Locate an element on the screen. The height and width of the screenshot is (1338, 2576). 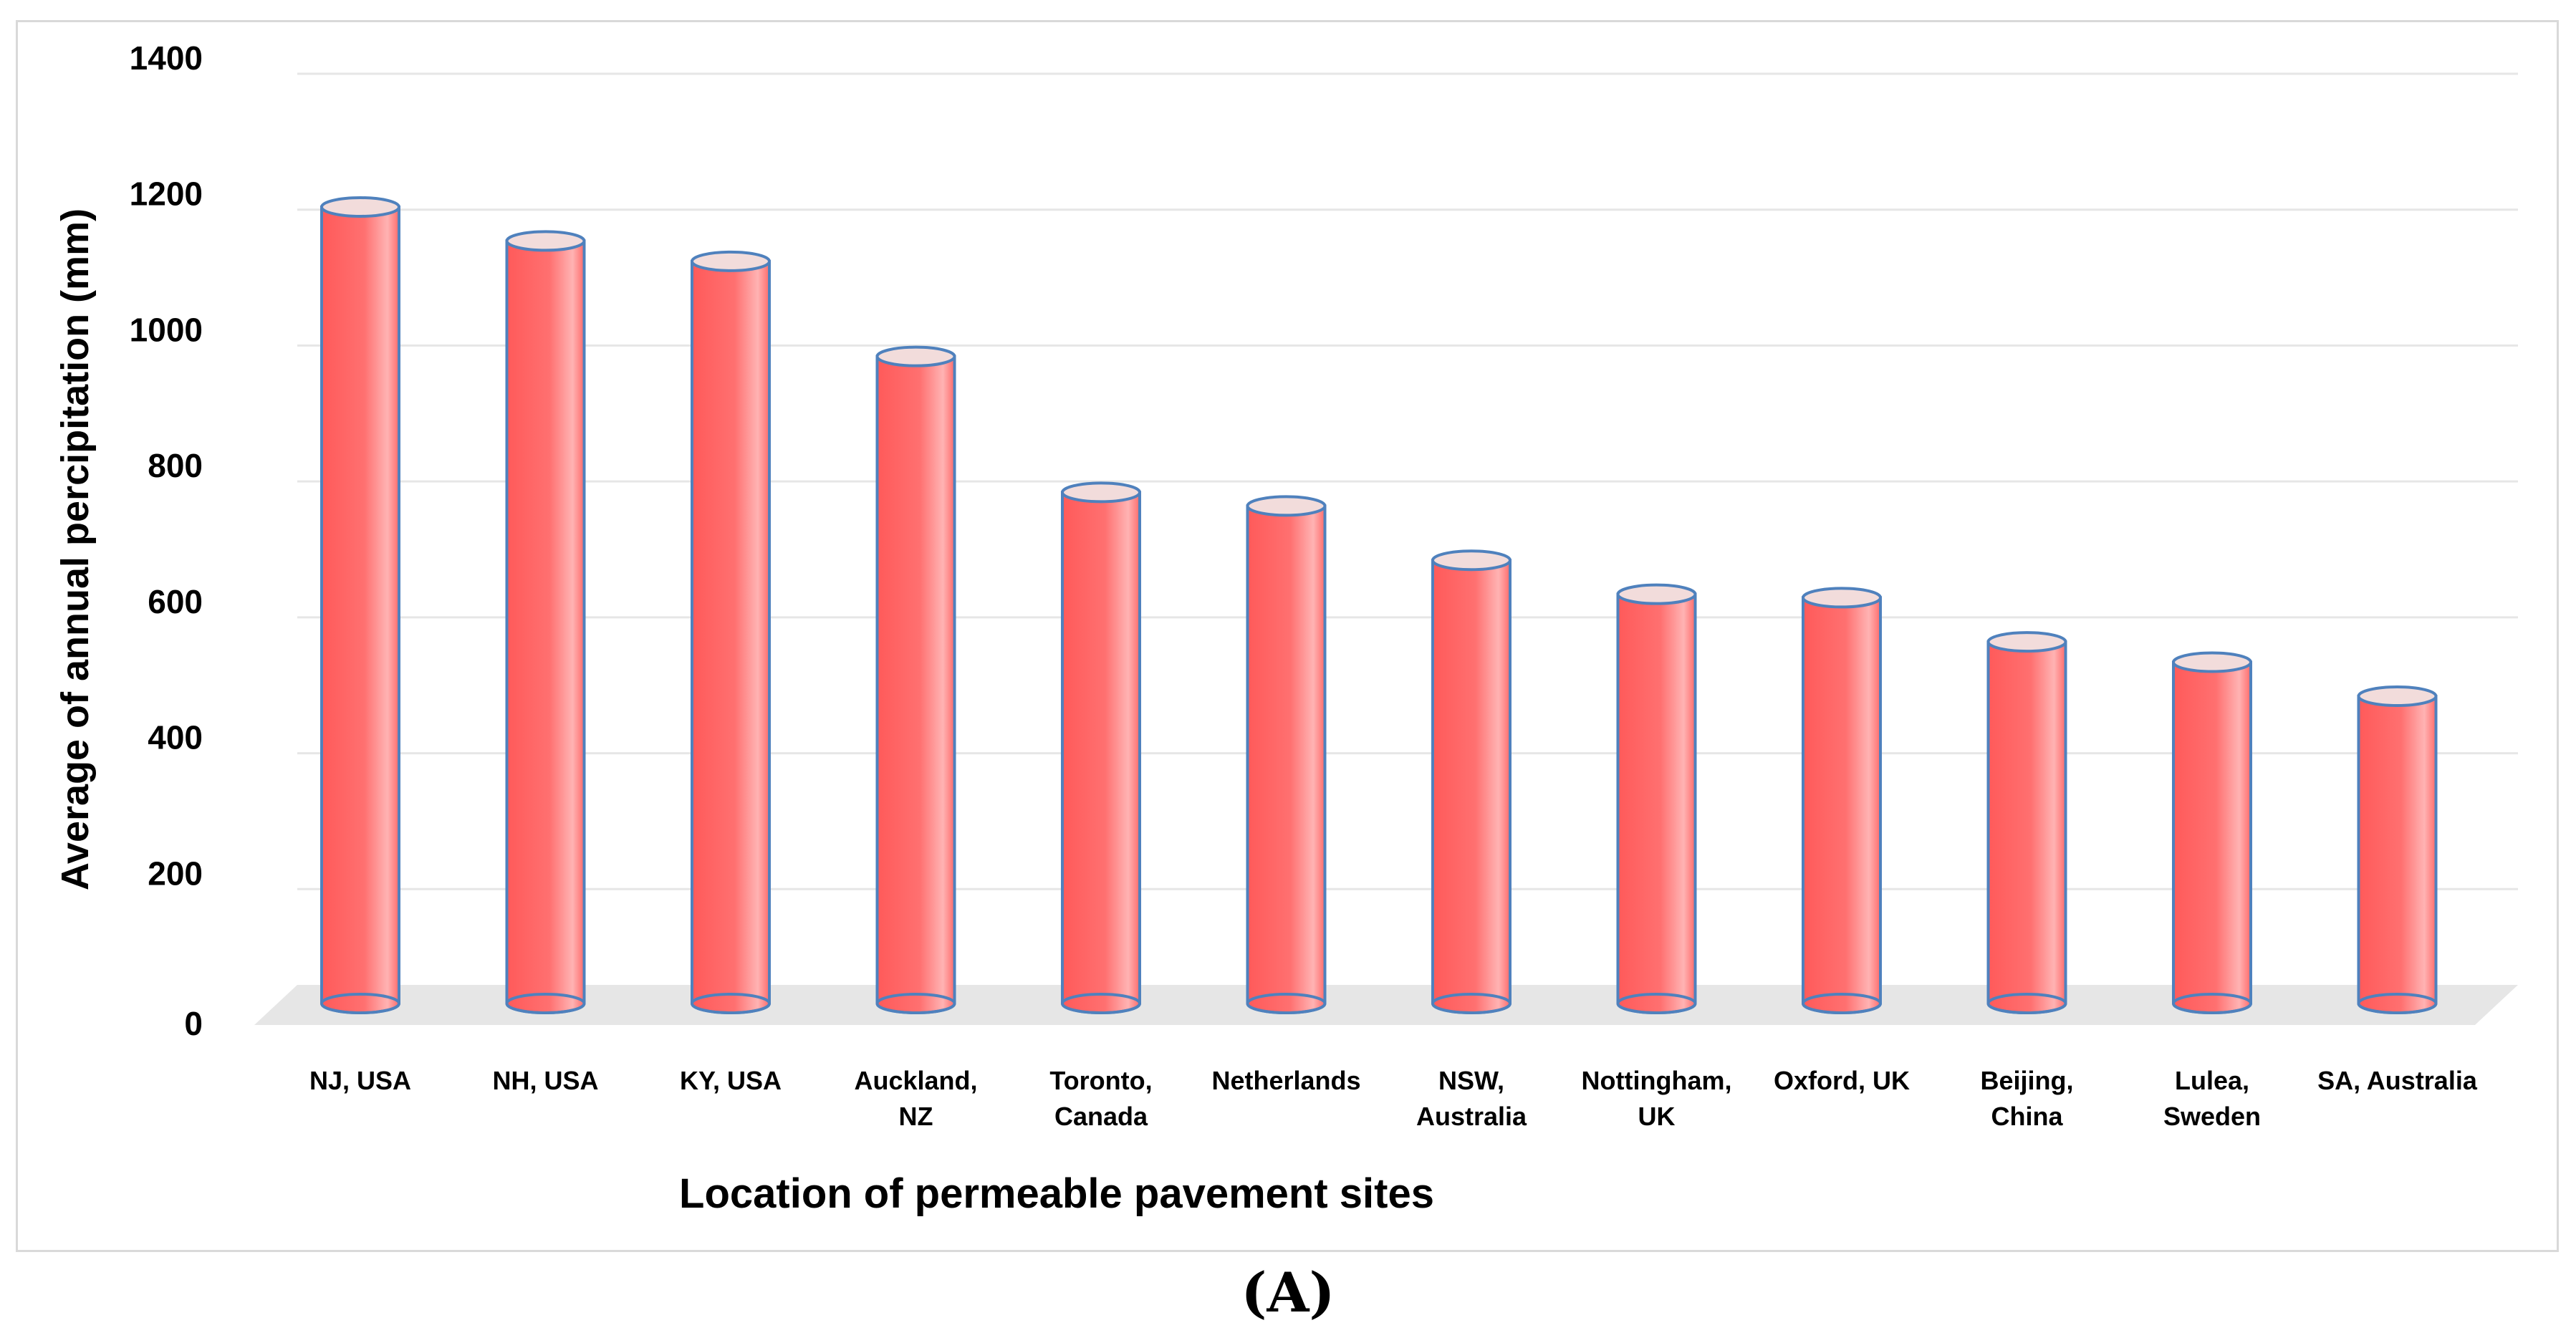
y-tick-label: 0 is located at coordinates (194, 1023).